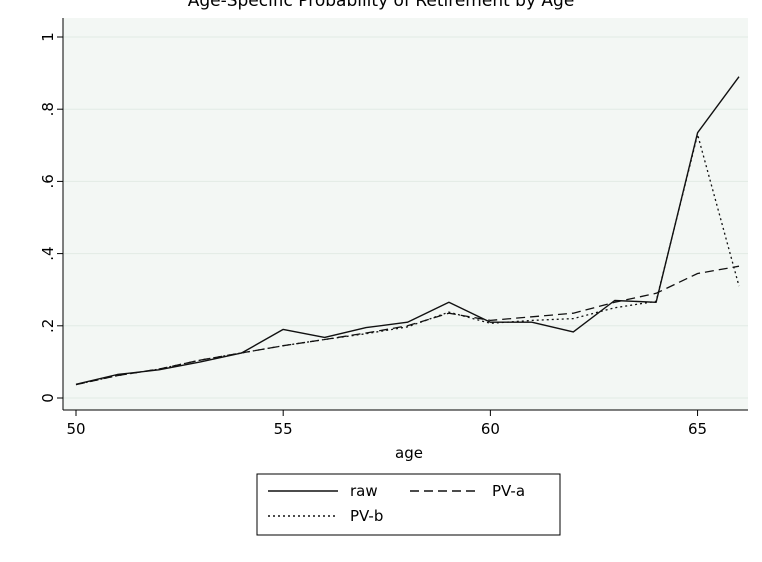 This screenshot has height=562, width=762. I want to click on x-tick-label: 60, so click(490, 429).